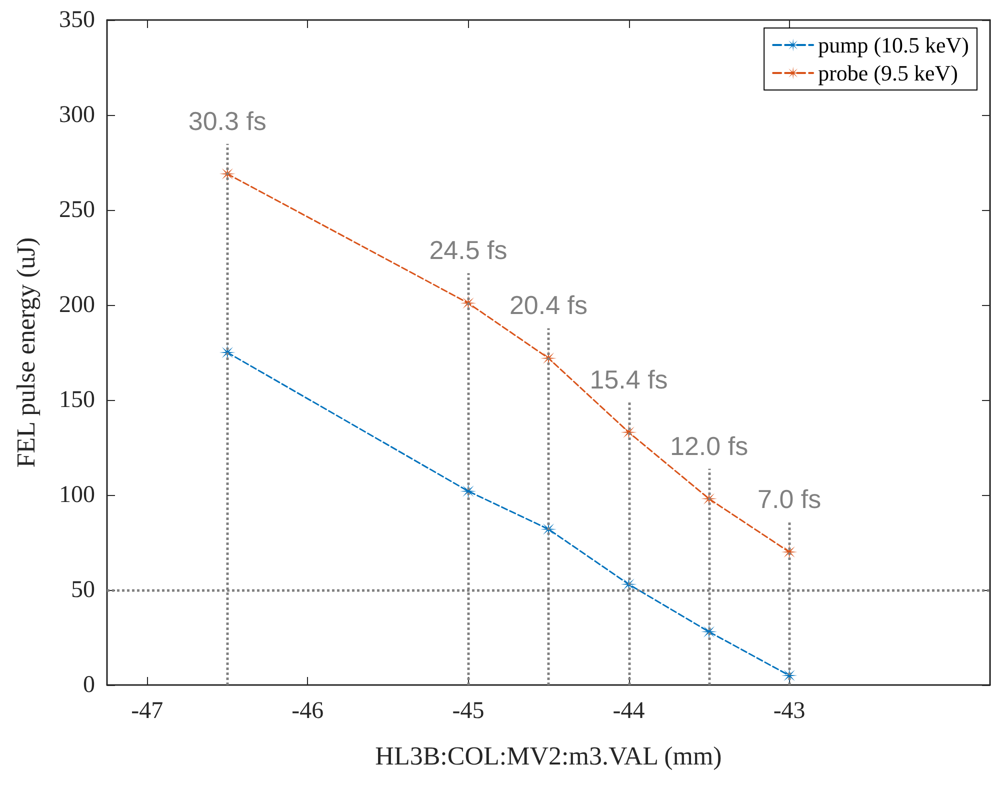  I want to click on legend-label: probe (9.5 keV), so click(888, 73).